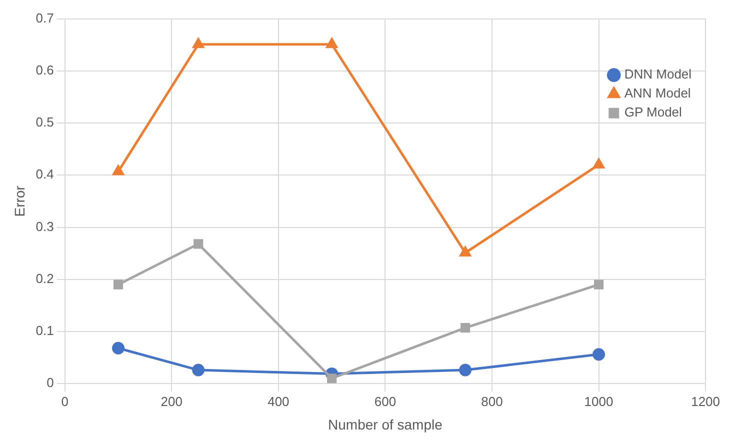 The height and width of the screenshot is (446, 731). Describe the element at coordinates (45, 122) in the screenshot. I see `y-tick-label: 0.5` at that location.